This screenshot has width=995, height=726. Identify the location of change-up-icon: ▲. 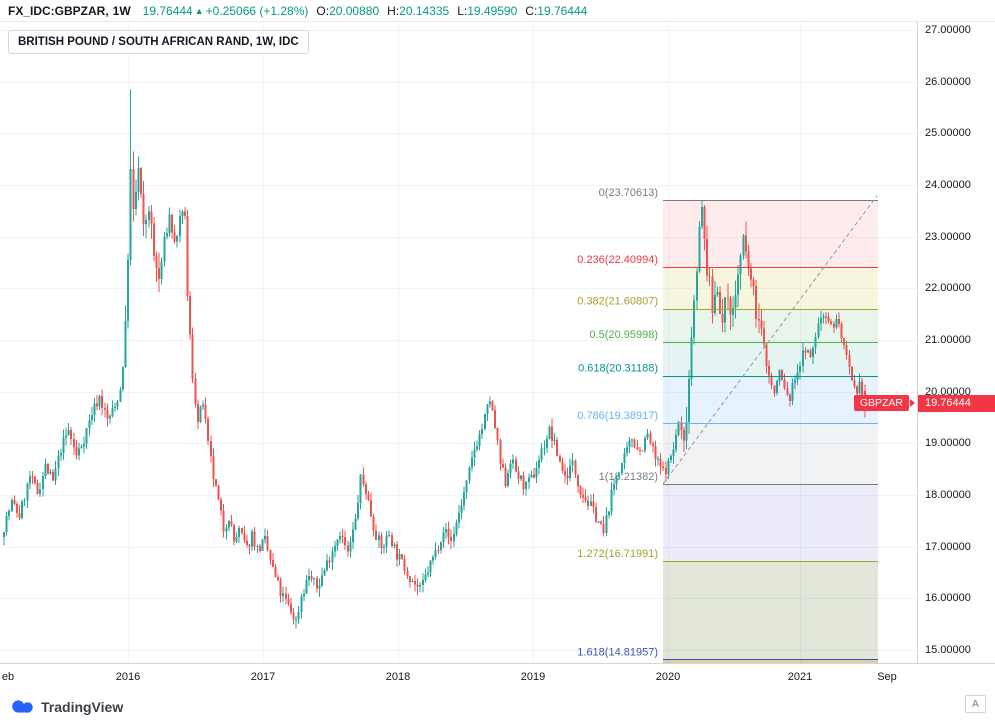
(199, 10).